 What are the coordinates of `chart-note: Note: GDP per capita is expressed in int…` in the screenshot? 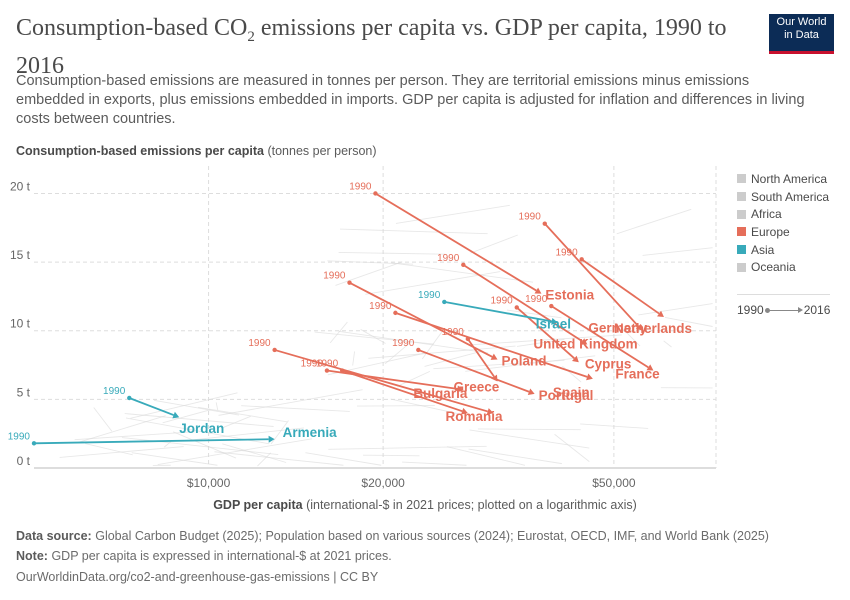 It's located at (204, 556).